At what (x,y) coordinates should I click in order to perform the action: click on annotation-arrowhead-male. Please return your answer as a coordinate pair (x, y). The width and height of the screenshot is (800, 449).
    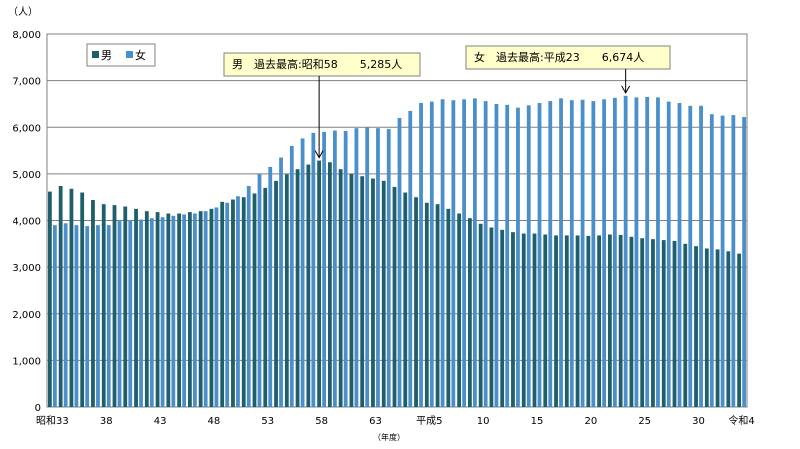
    Looking at the image, I should click on (319, 154).